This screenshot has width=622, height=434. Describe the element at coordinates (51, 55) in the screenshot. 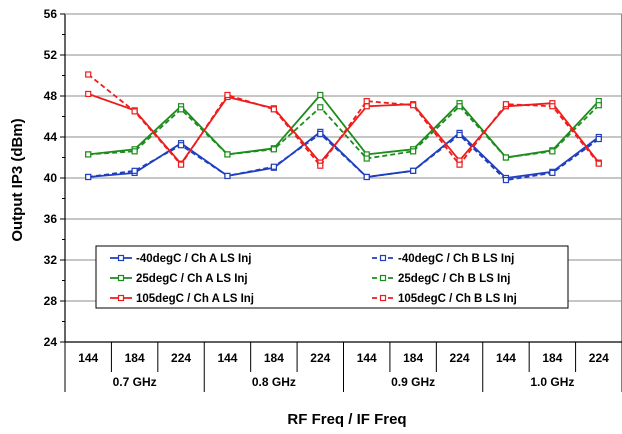

I see `y-tick-label: 52` at that location.